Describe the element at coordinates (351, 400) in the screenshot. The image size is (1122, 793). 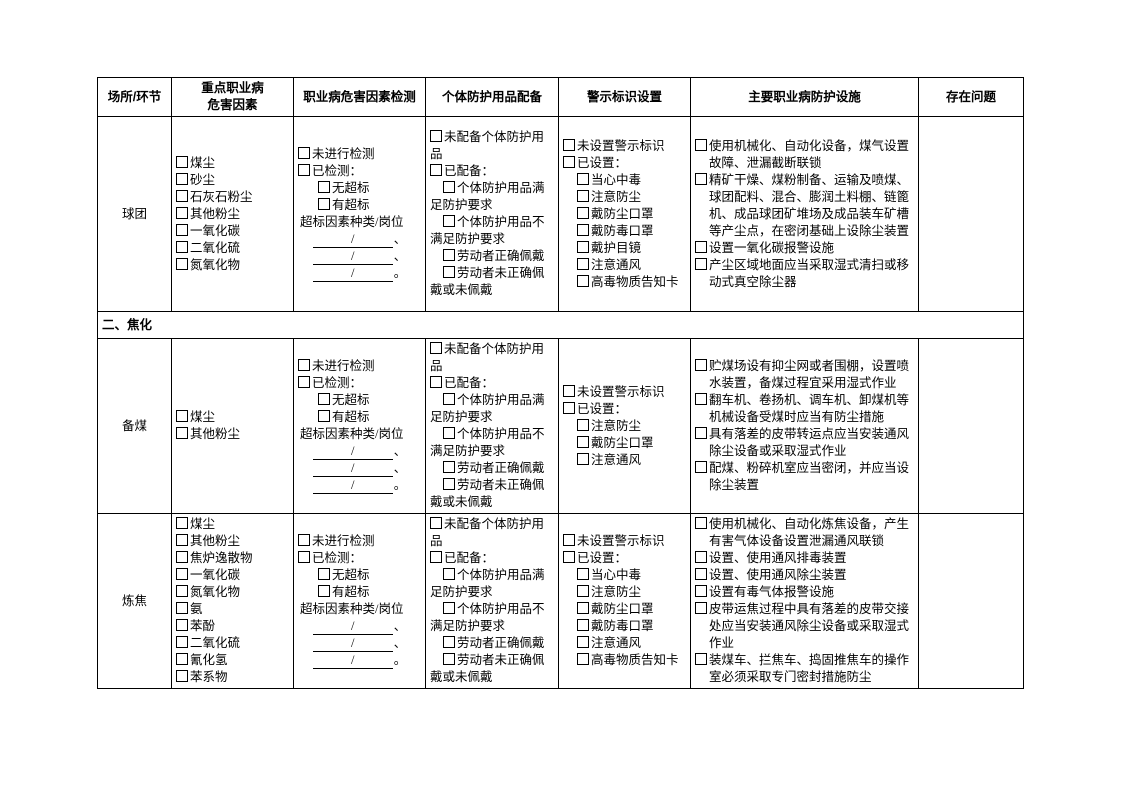
I see `checkbox-label: 无超标` at that location.